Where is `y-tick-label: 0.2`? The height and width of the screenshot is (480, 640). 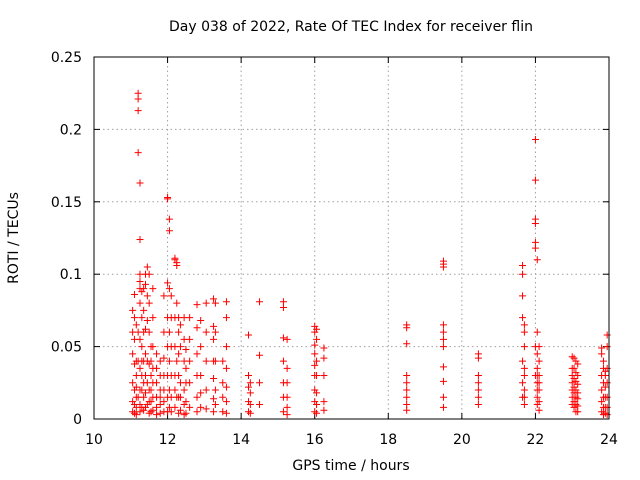
y-tick-label: 0.2 is located at coordinates (71, 130).